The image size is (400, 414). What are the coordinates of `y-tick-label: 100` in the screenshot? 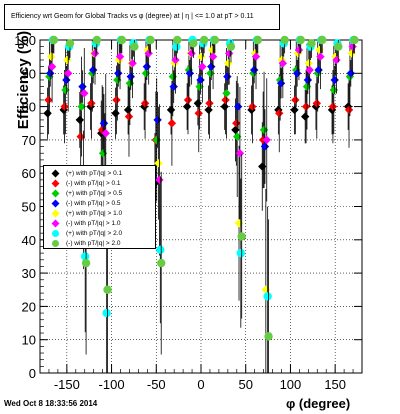 It's located at (25, 40).